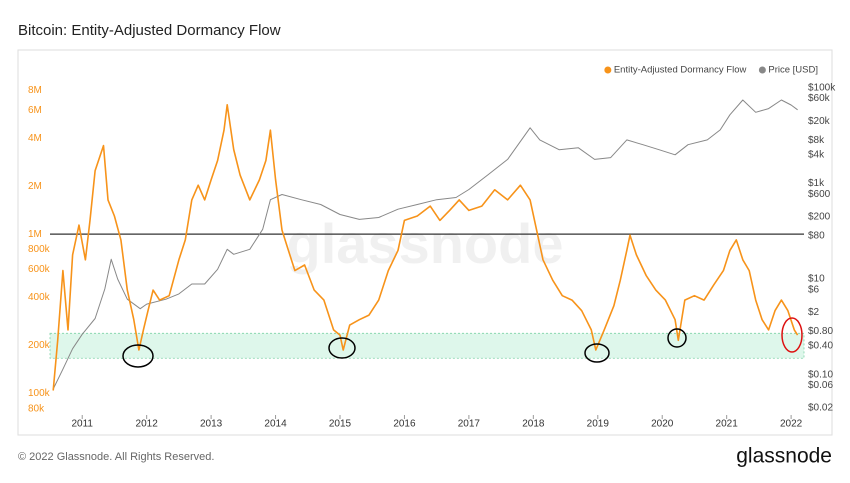  What do you see at coordinates (727, 424) in the screenshot?
I see `x-tick-label: 2021` at bounding box center [727, 424].